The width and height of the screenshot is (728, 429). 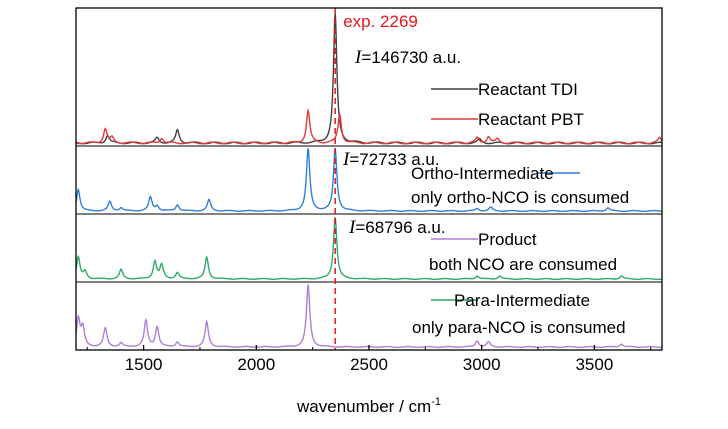 What do you see at coordinates (531, 119) in the screenshot?
I see `legend-label-reactant-pbt-0: Reactant PBT` at bounding box center [531, 119].